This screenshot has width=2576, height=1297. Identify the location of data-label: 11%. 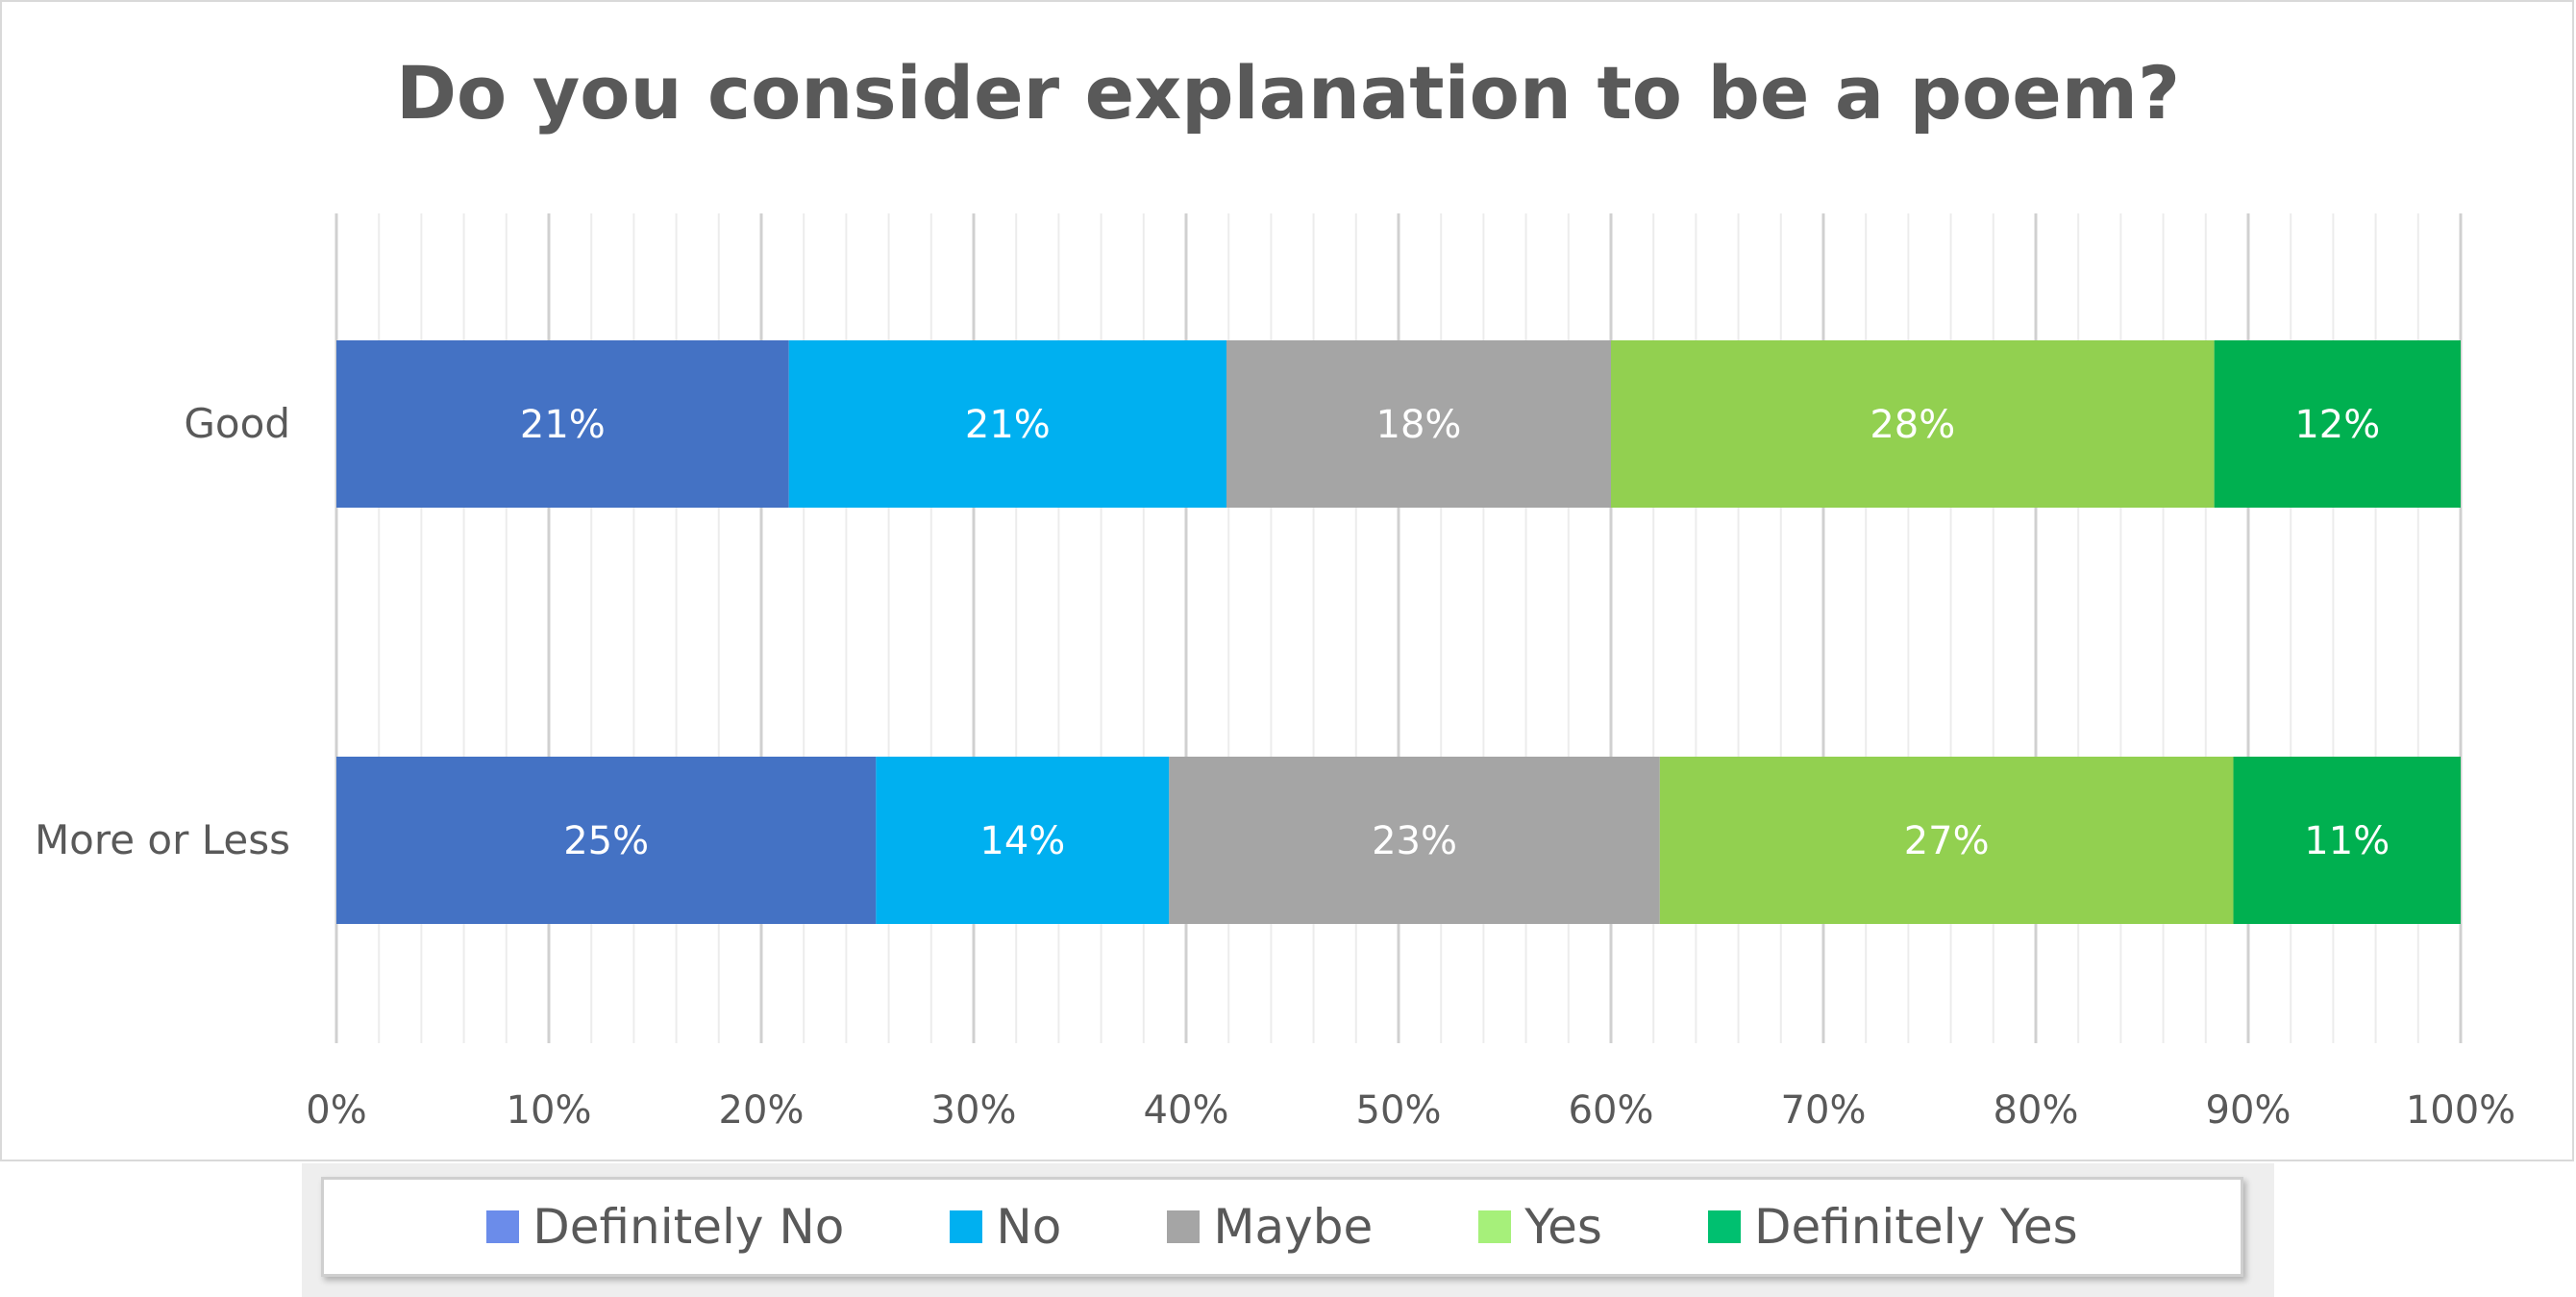
(2347, 841).